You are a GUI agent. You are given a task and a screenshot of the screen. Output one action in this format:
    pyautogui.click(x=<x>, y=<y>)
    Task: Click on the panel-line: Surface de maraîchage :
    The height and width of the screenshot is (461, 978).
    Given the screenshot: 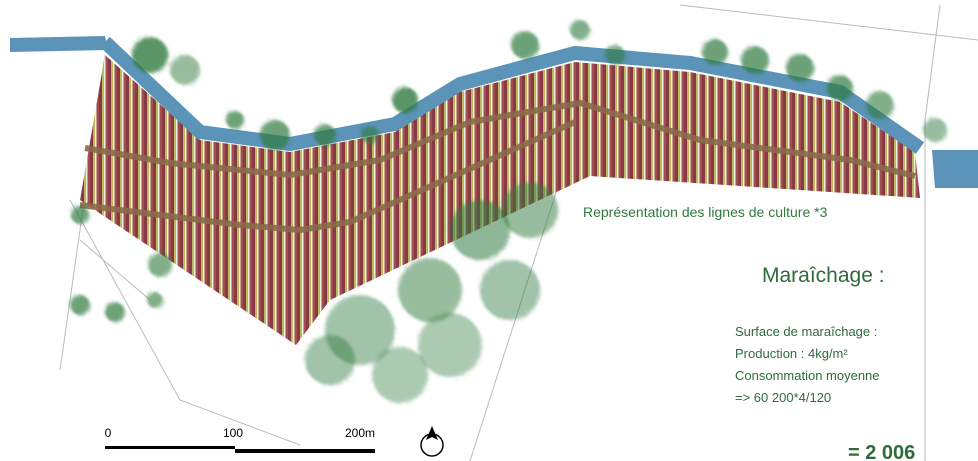 What is the action you would take?
    pyautogui.click(x=806, y=331)
    